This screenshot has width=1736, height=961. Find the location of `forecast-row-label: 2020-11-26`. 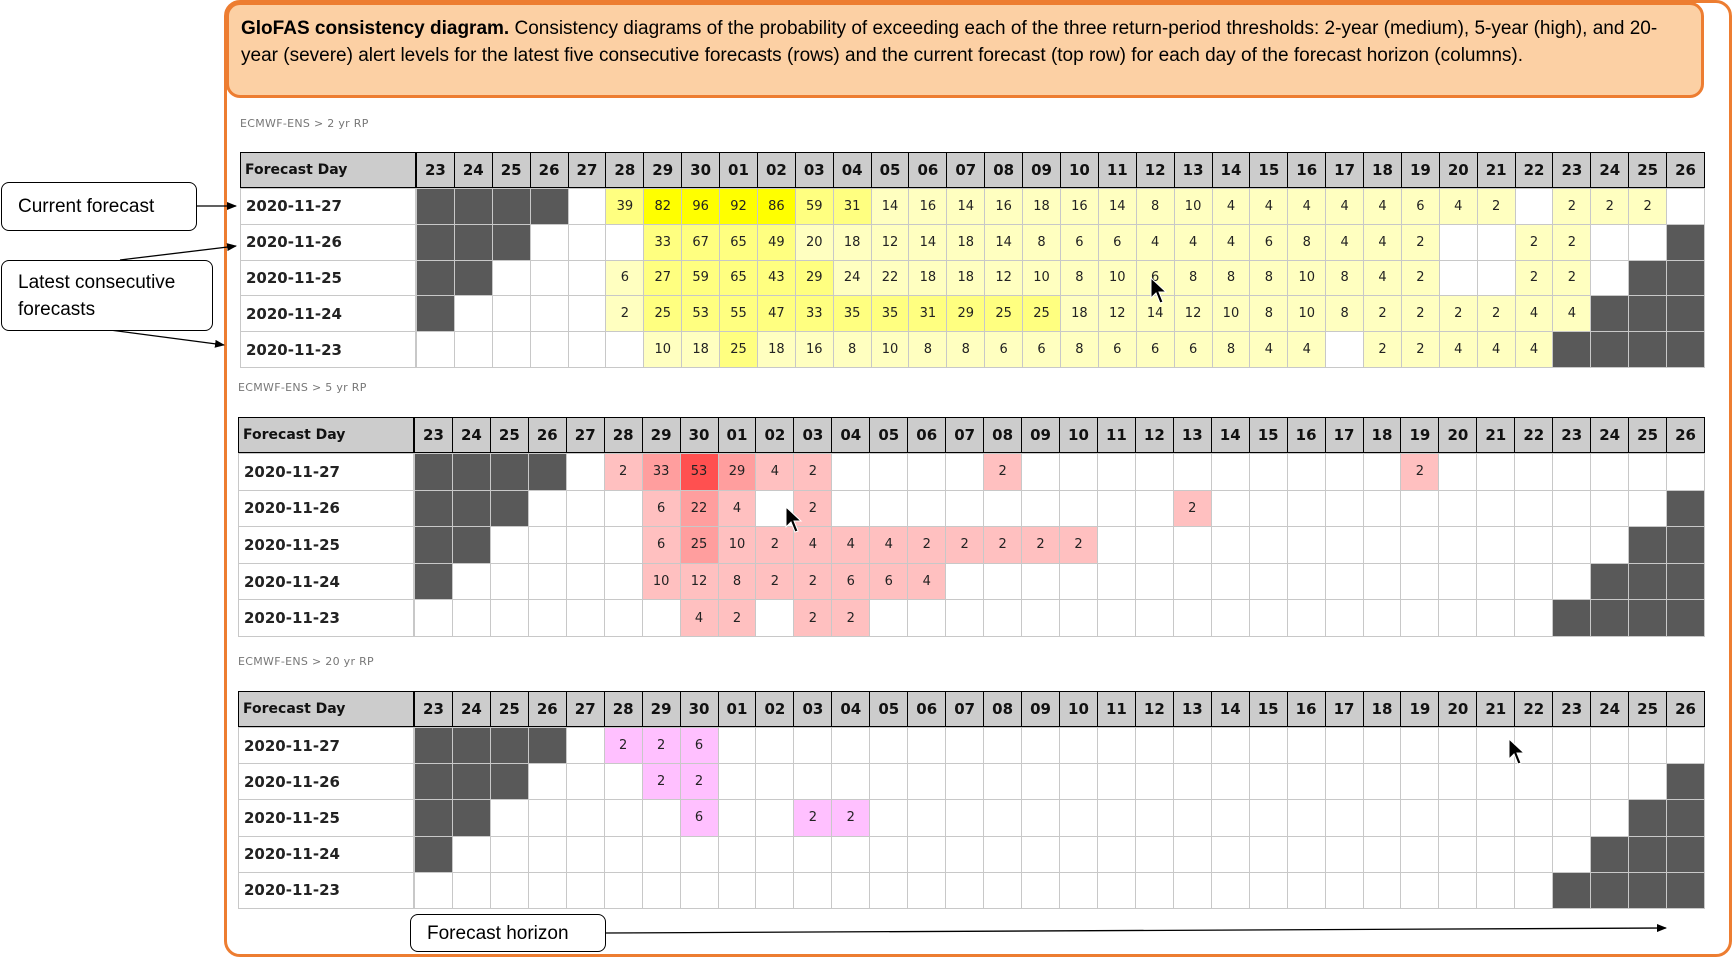

forecast-row-label: 2020-11-26 is located at coordinates (326, 782).